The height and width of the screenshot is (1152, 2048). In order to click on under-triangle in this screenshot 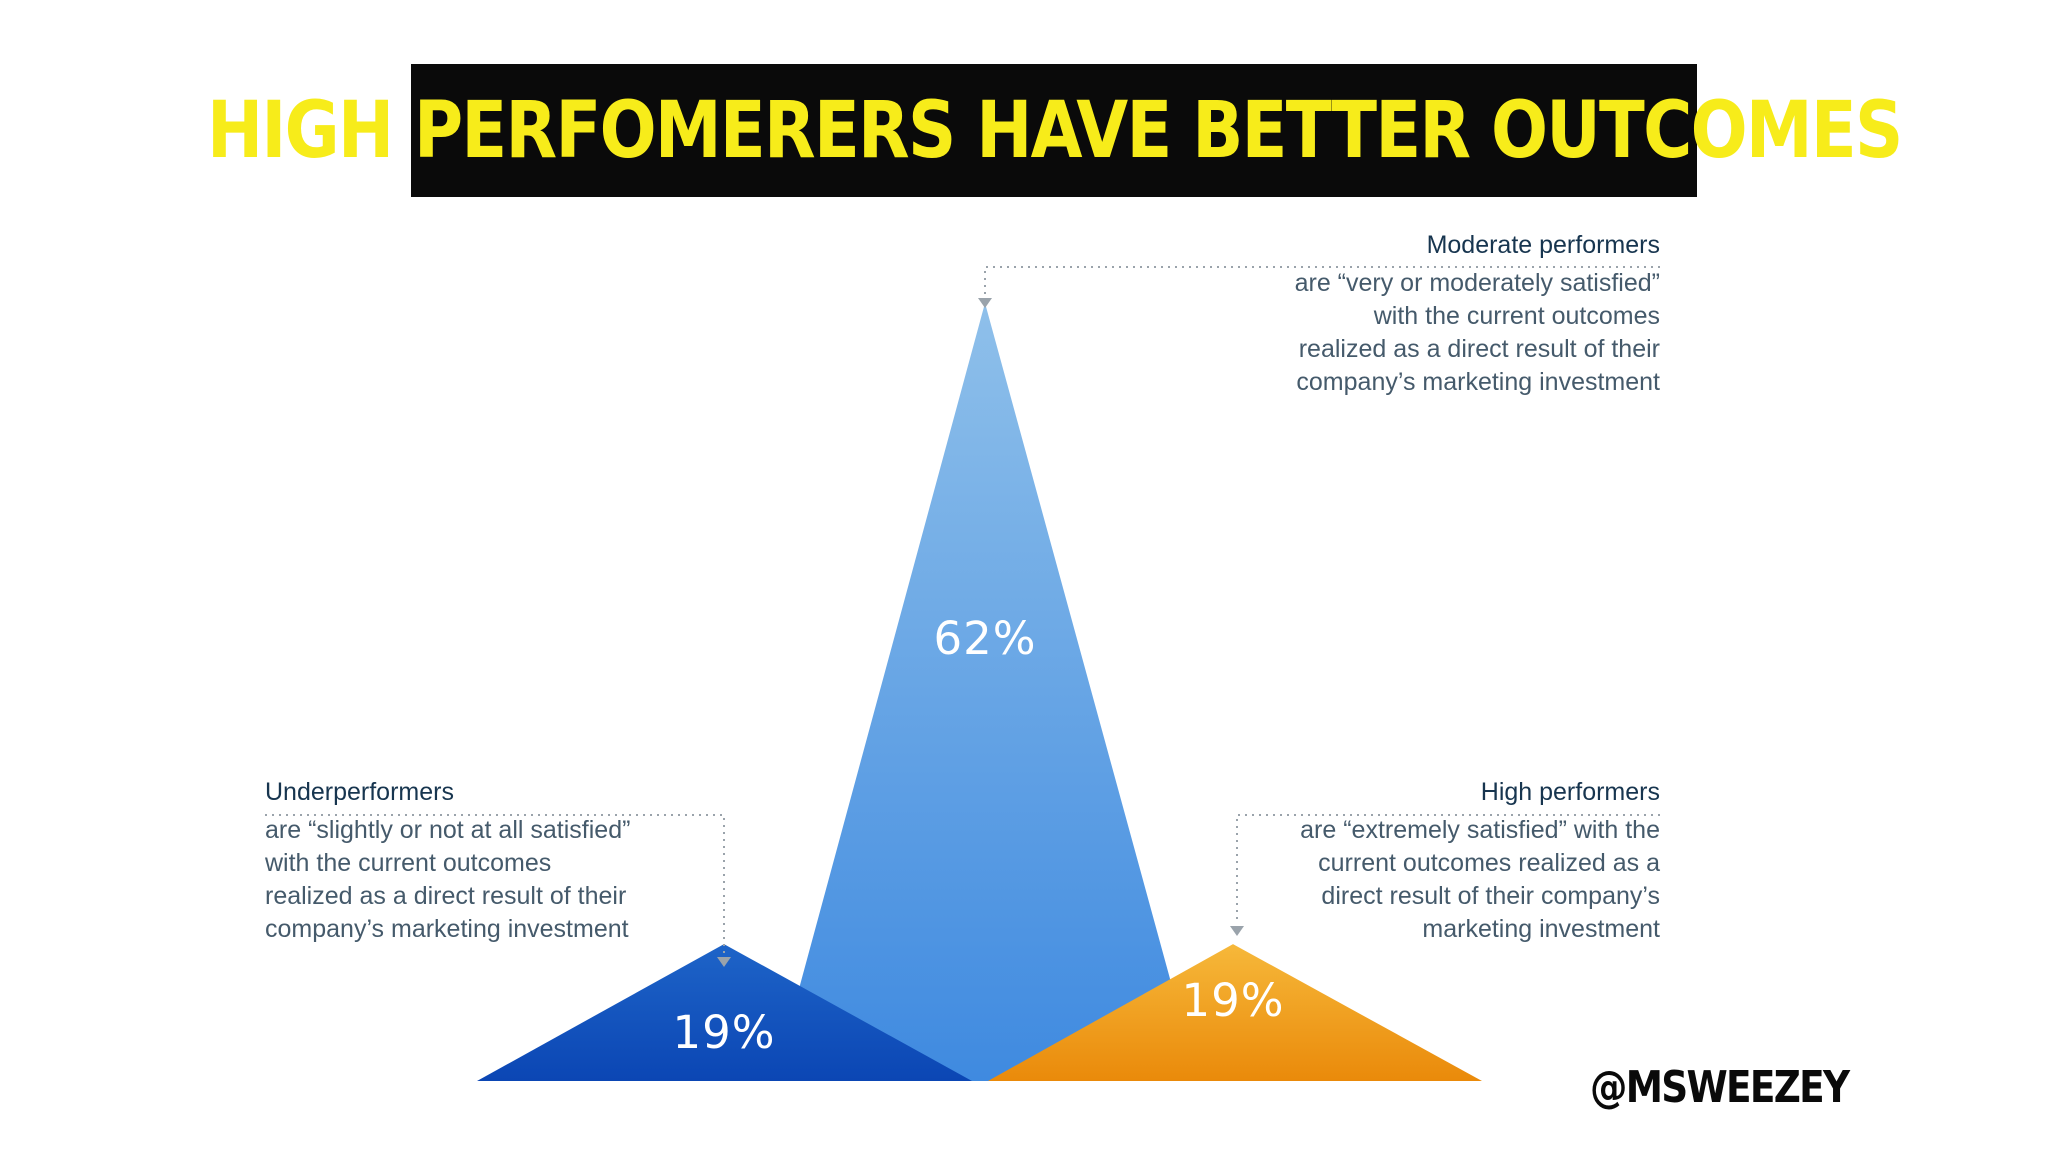, I will do `click(724, 1012)`.